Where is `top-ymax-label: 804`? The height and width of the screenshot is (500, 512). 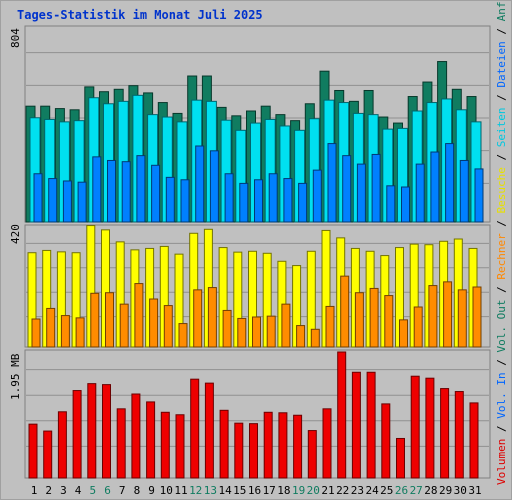 top-ymax-label: 804 is located at coordinates (15, 38).